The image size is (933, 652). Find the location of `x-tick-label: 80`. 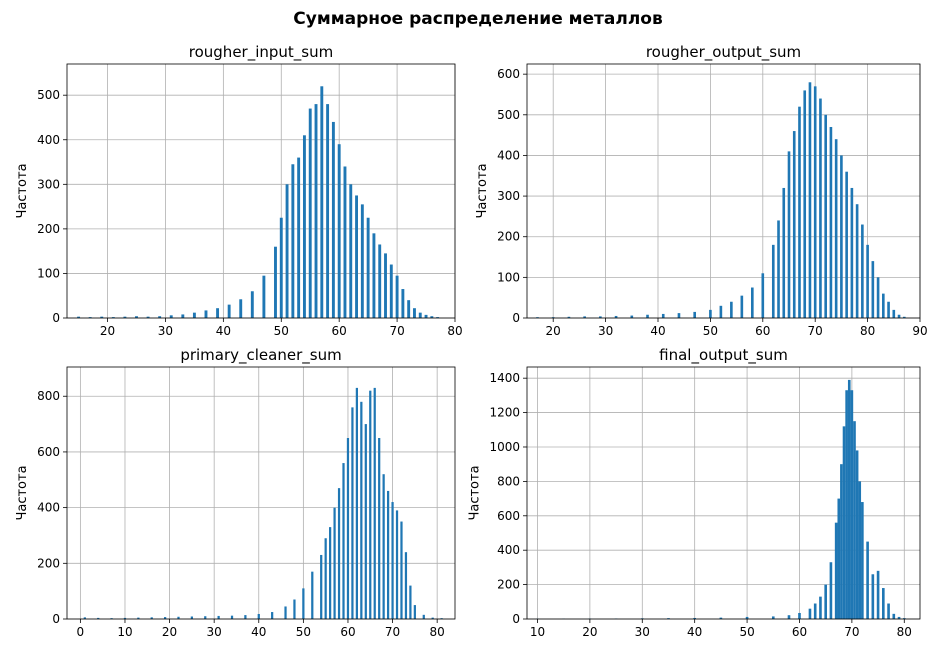

x-tick-label: 80 is located at coordinates (867, 331).